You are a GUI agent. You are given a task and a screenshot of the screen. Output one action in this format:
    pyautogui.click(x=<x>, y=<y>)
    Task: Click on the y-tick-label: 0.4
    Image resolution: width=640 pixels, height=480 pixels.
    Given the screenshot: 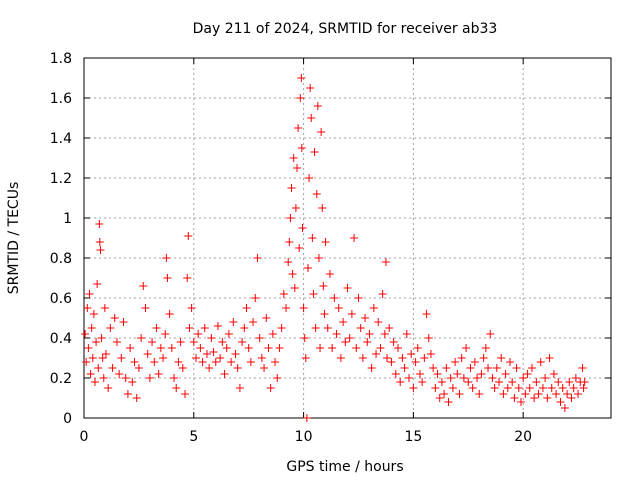 What is the action you would take?
    pyautogui.click(x=61, y=339)
    